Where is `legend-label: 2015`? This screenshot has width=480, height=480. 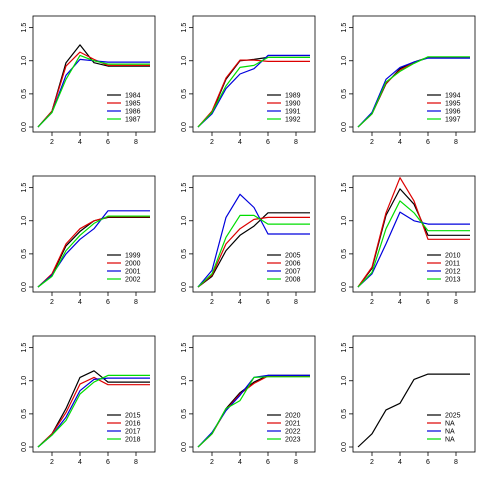
legend-label: 2015 is located at coordinates (133, 416).